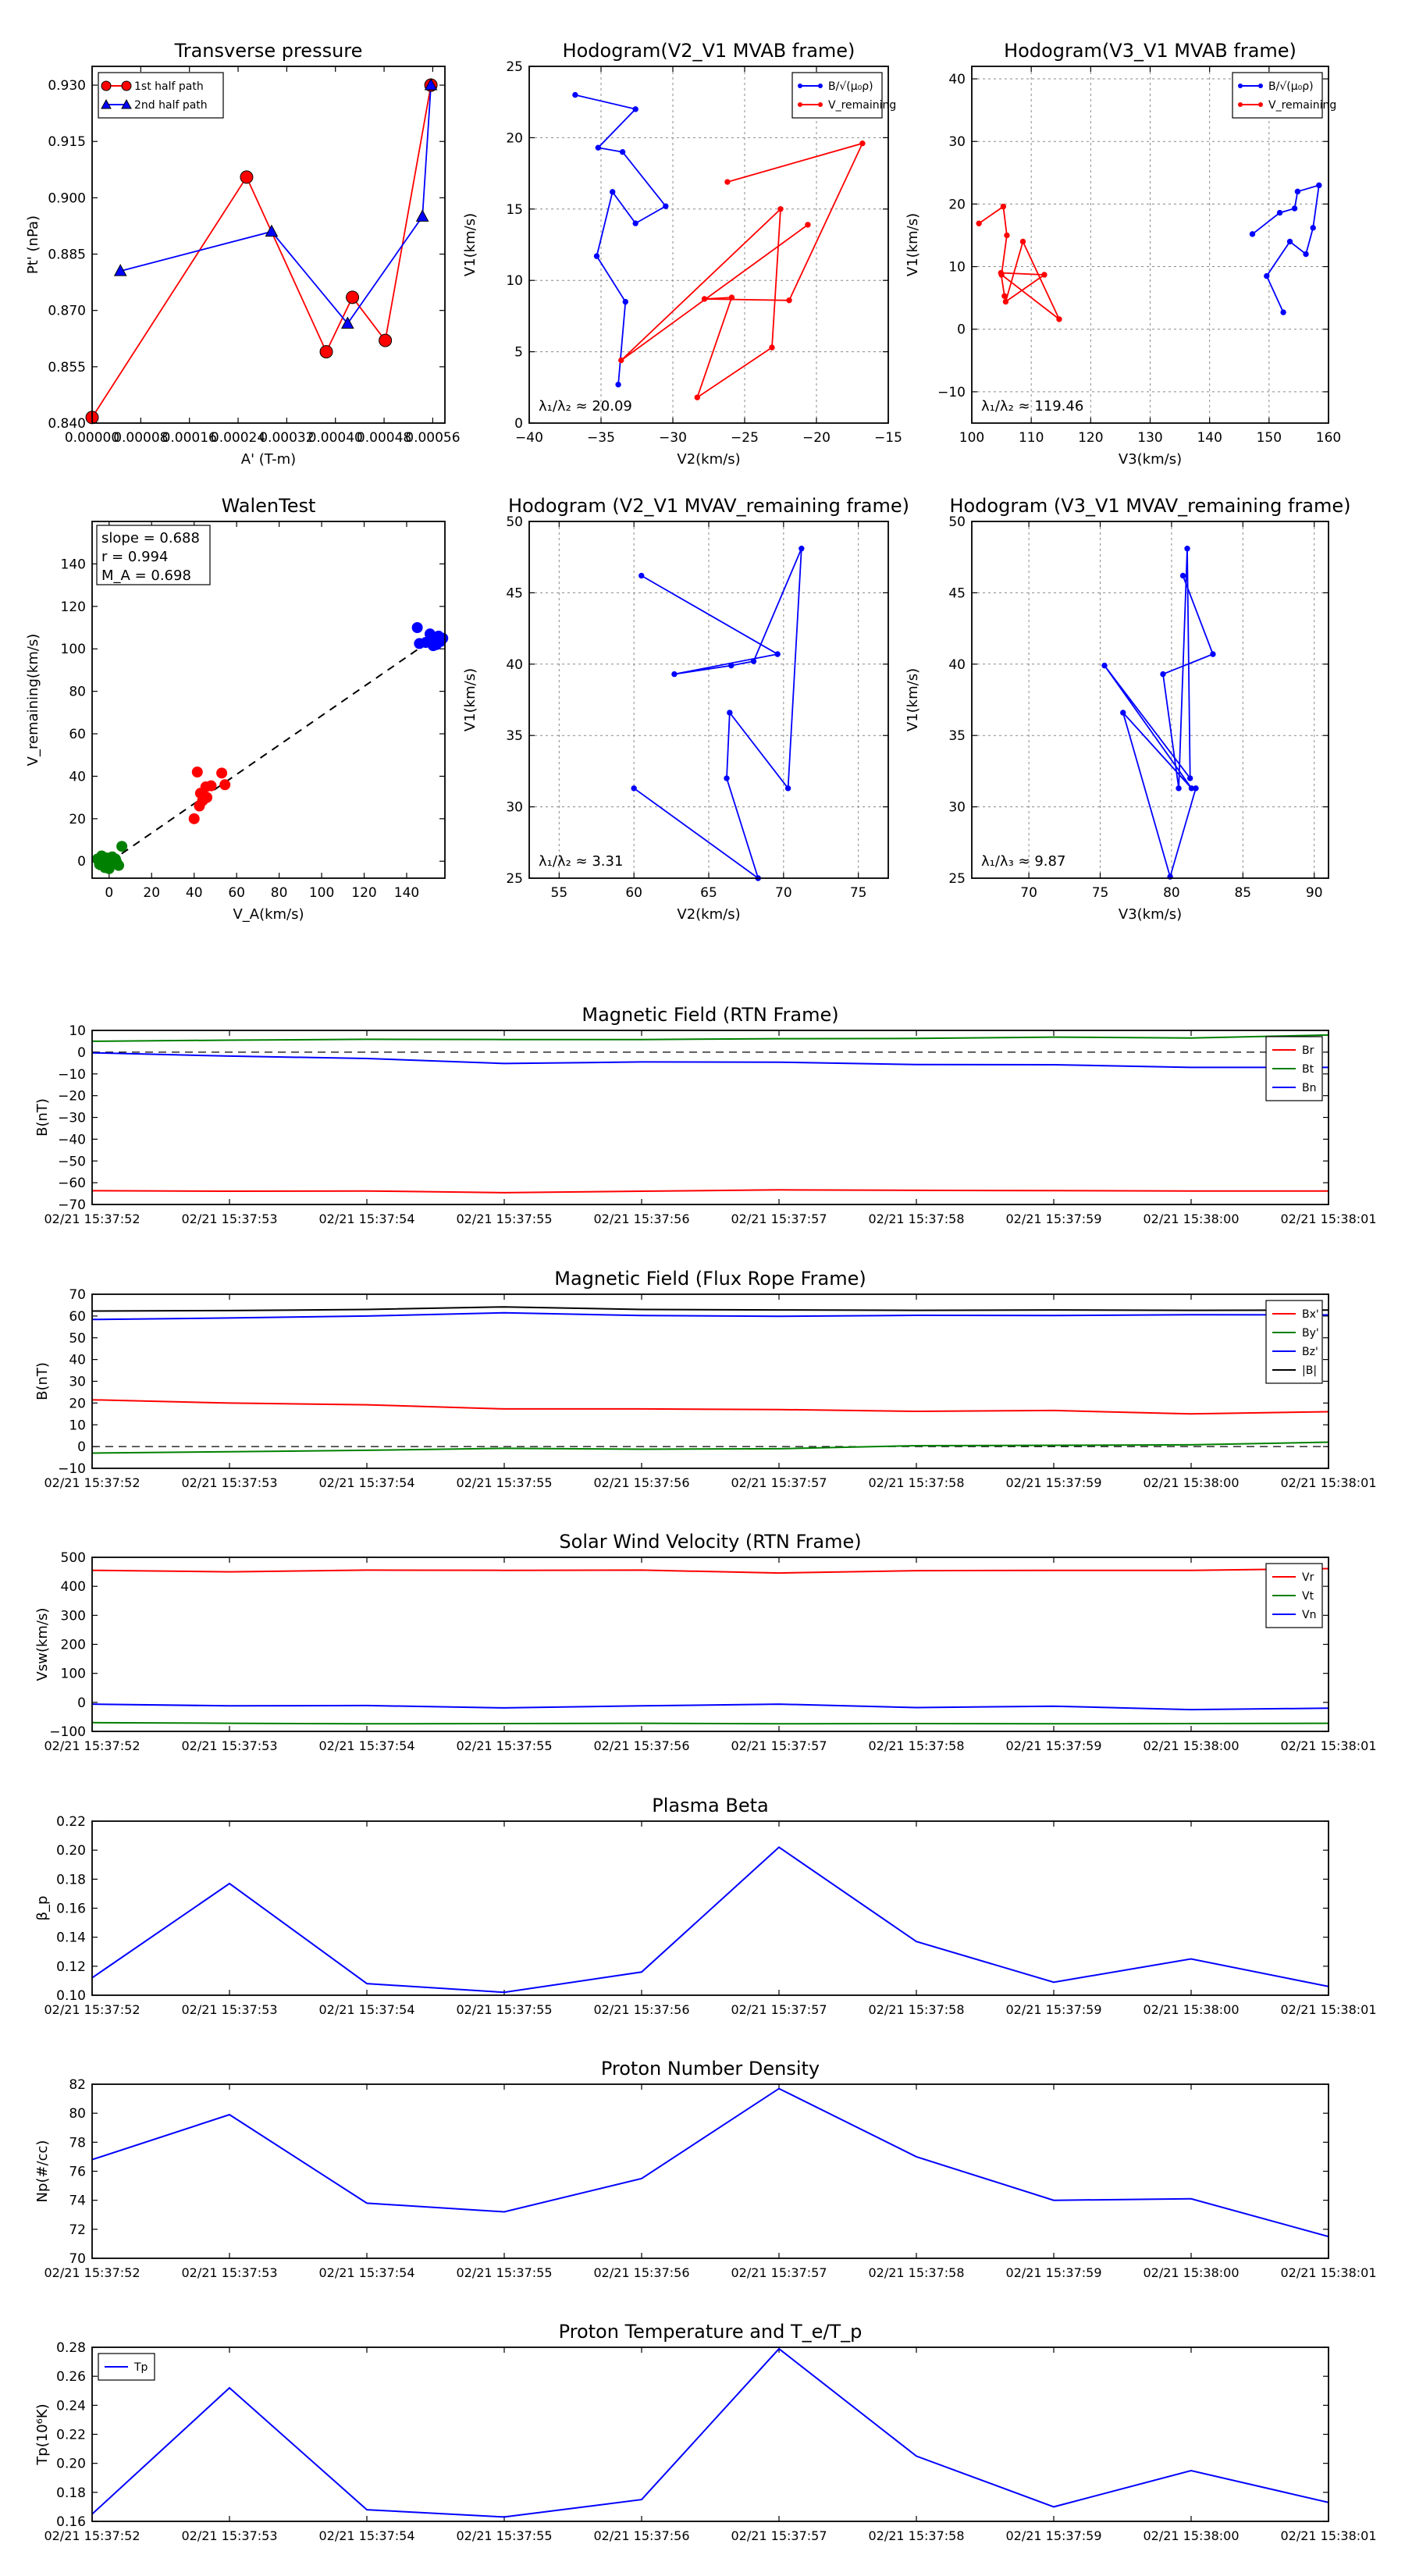  I want to click on x-tick-label: 0.00016, so click(189, 438).